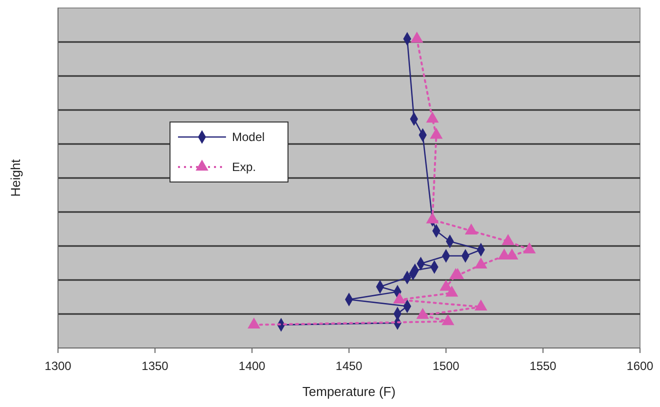  I want to click on x-tick-label: 1400, so click(252, 366).